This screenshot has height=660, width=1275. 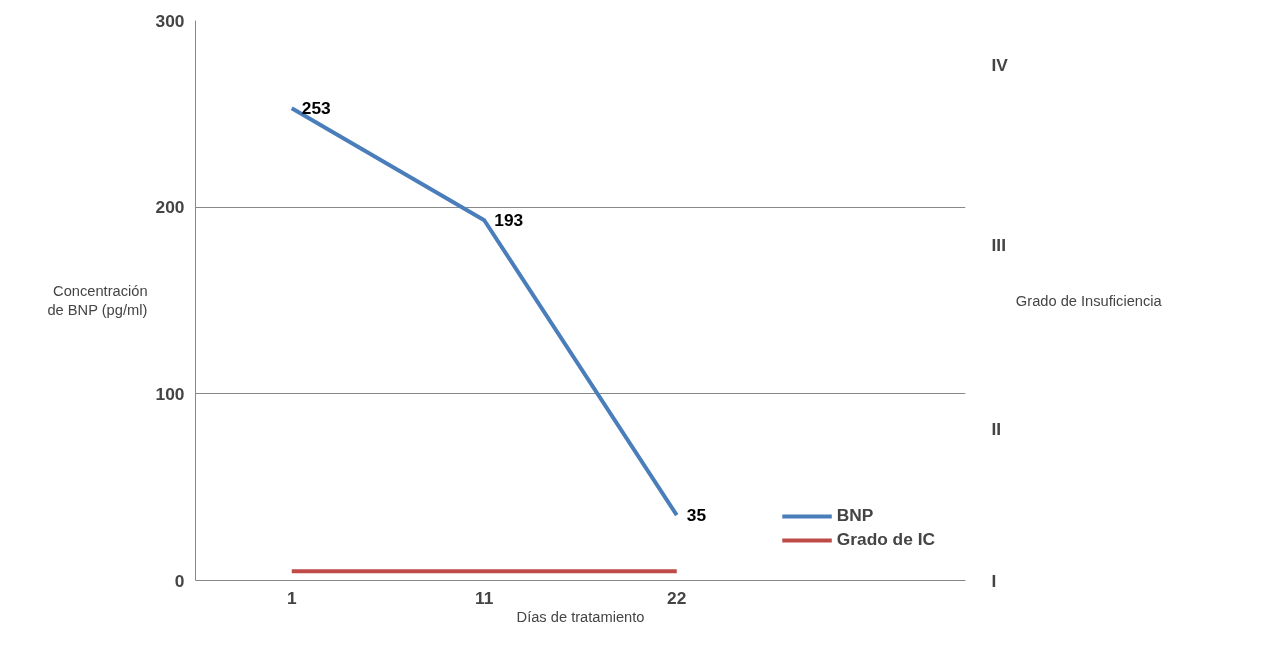 What do you see at coordinates (170, 207) in the screenshot?
I see `y-tick-label: 200` at bounding box center [170, 207].